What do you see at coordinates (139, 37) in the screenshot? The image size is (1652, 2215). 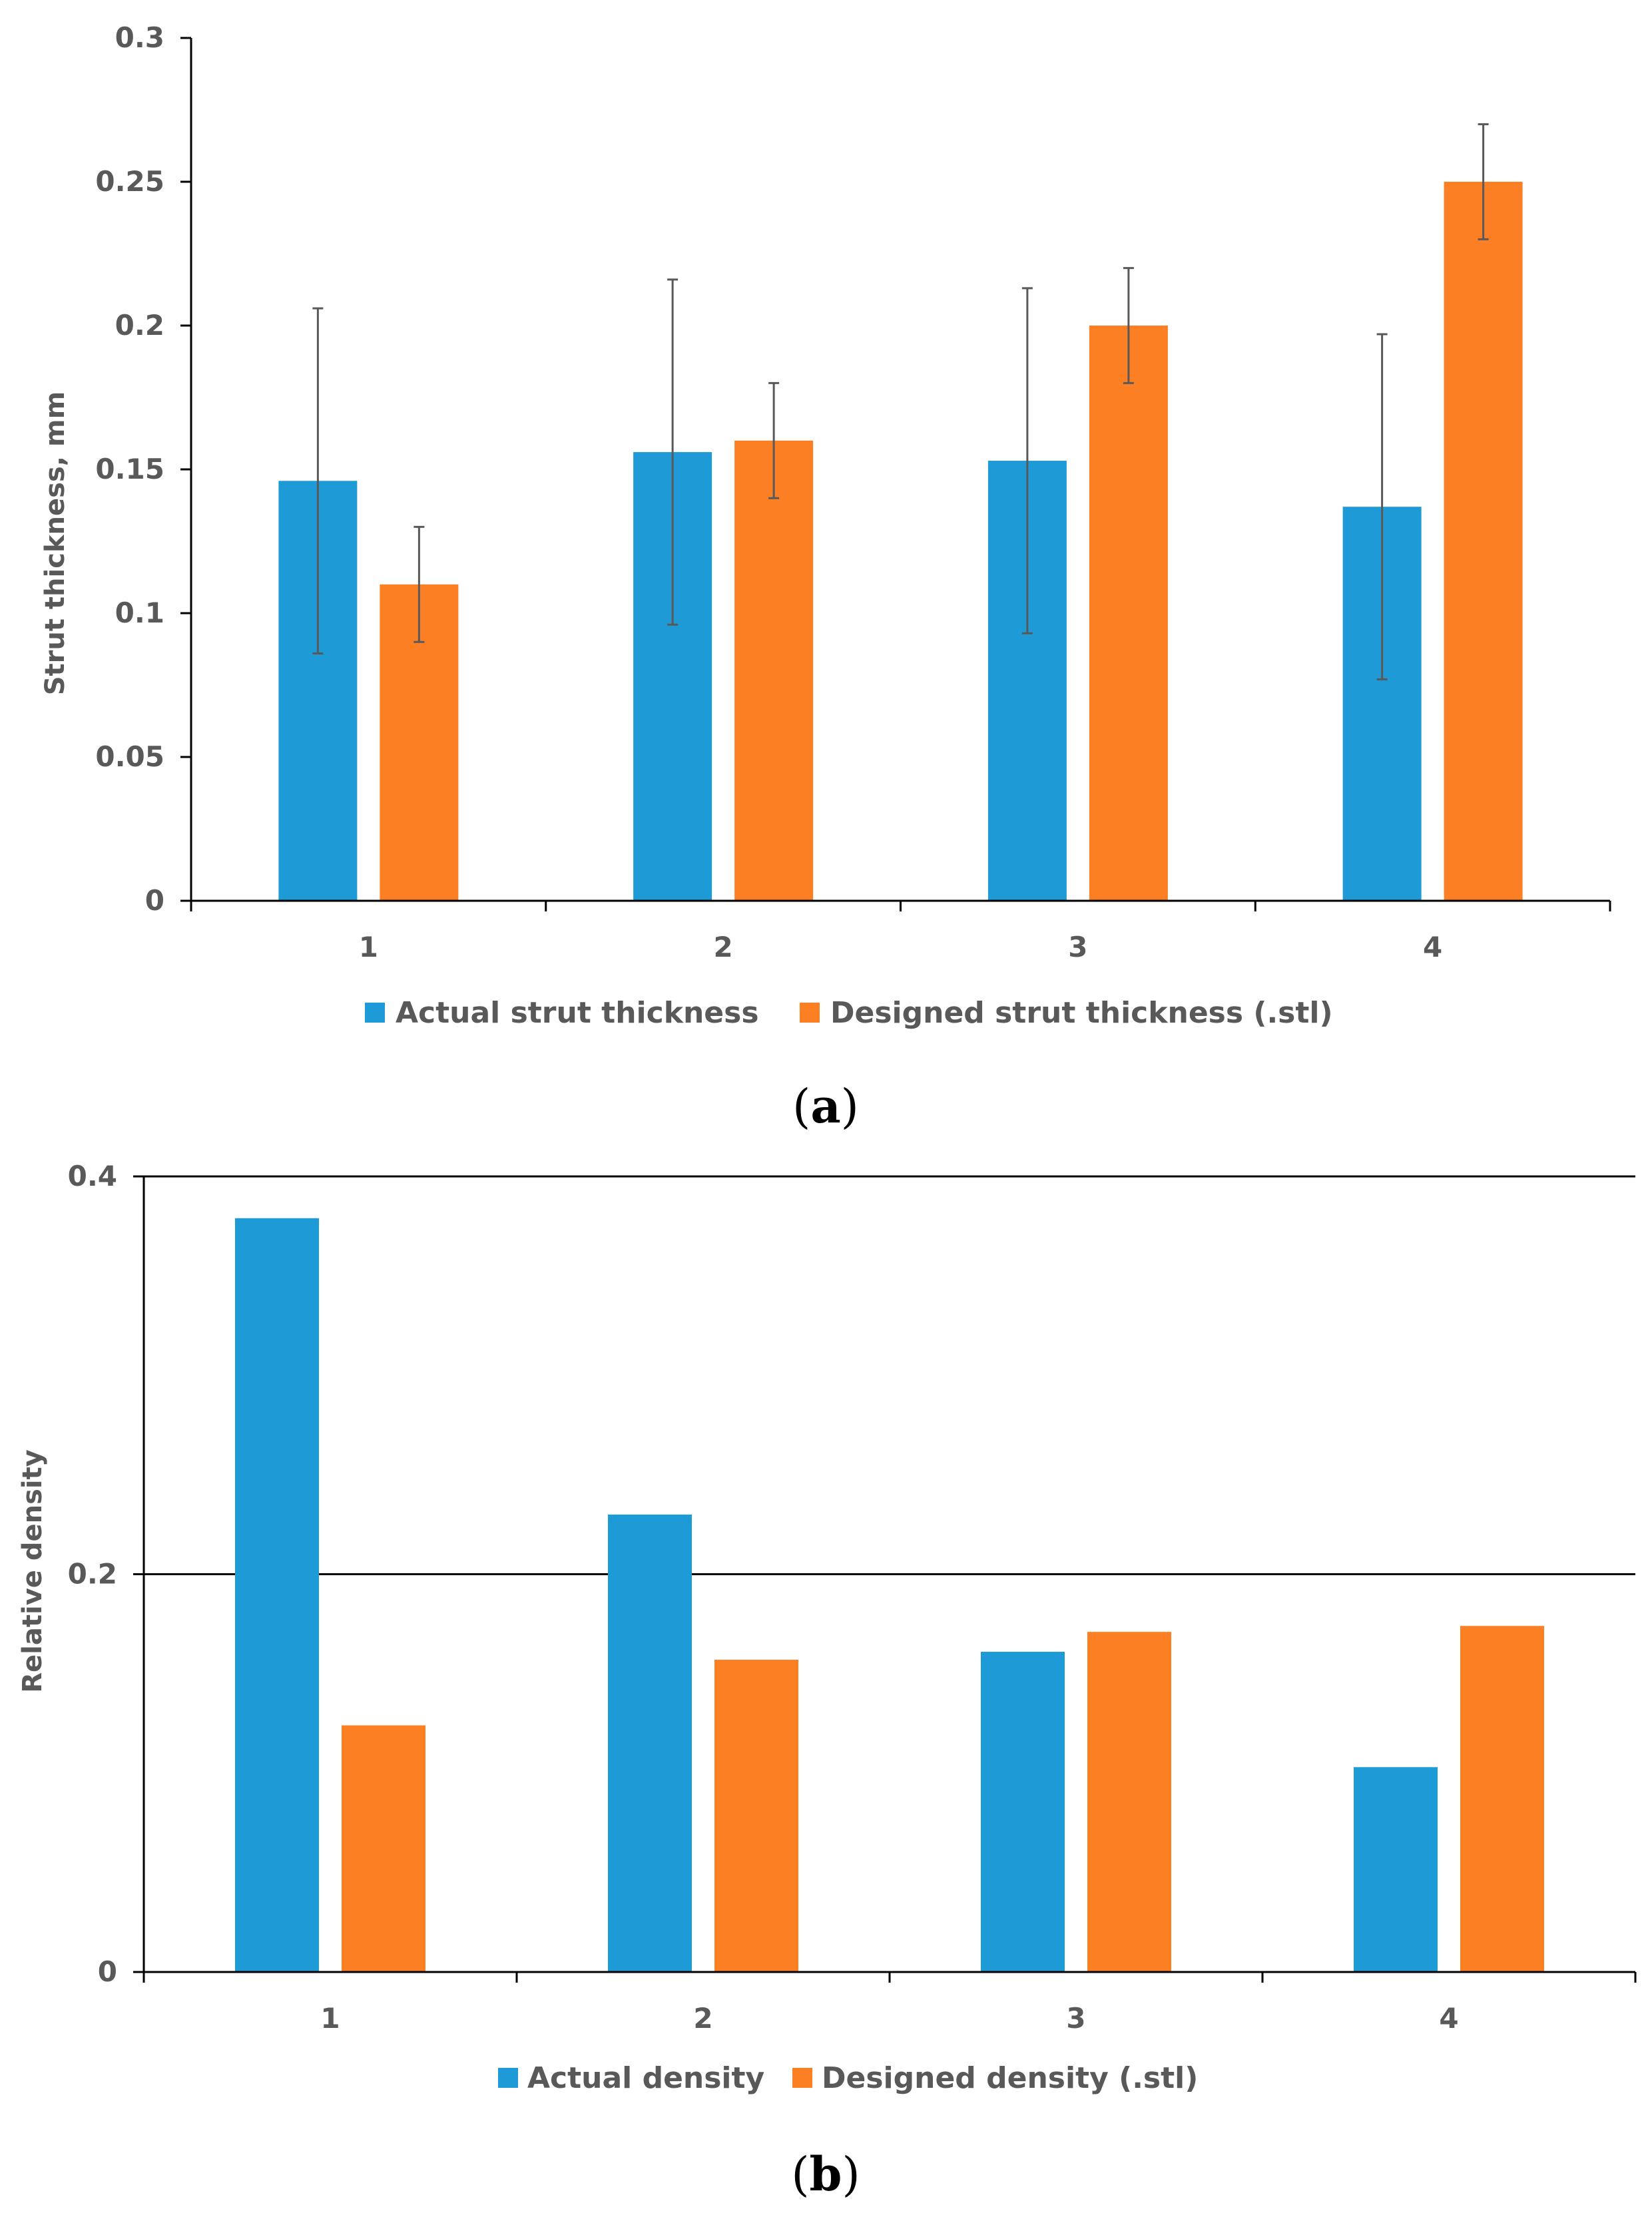 I see `chart-a-y-tick-label-6: 0.3` at bounding box center [139, 37].